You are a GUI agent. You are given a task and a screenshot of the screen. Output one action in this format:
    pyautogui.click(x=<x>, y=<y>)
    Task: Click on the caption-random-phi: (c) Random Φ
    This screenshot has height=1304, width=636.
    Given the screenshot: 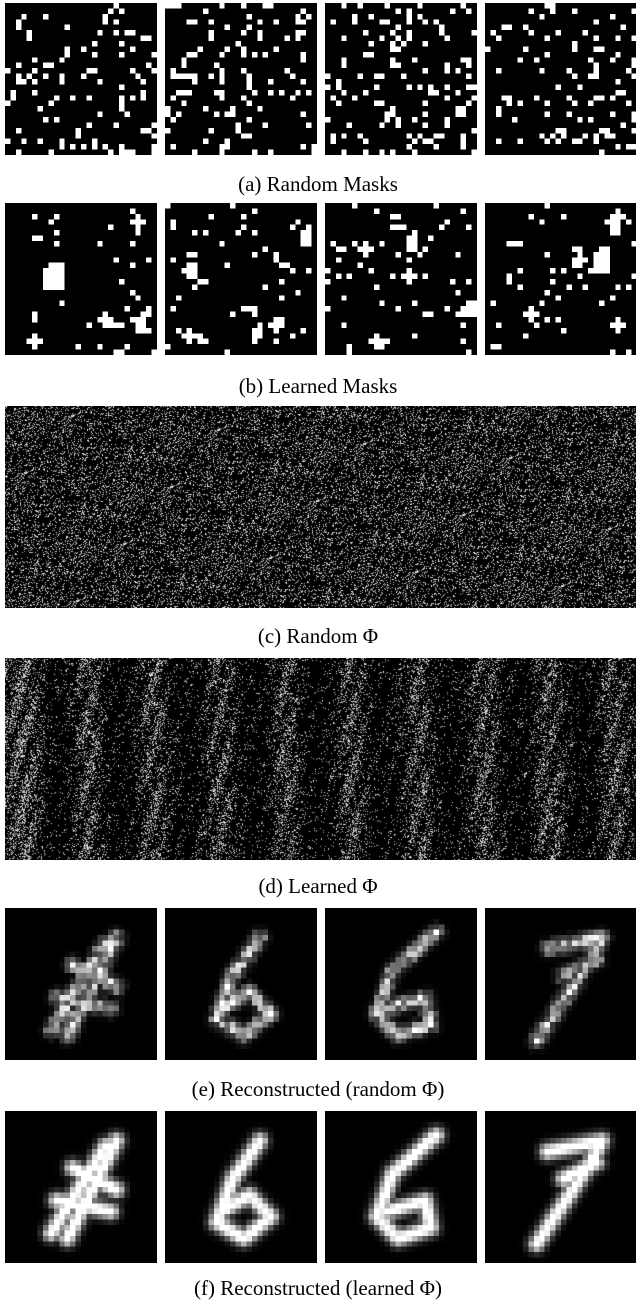 What is the action you would take?
    pyautogui.click(x=318, y=636)
    